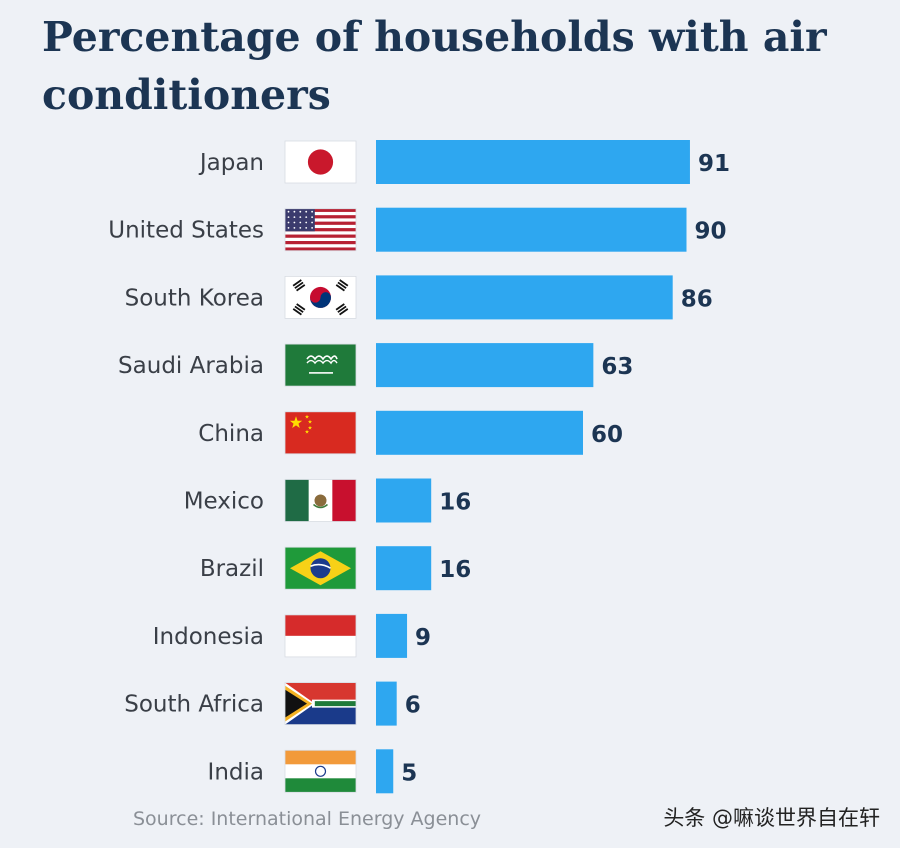 This screenshot has height=848, width=900. What do you see at coordinates (186, 231) in the screenshot?
I see `category-label: United States` at bounding box center [186, 231].